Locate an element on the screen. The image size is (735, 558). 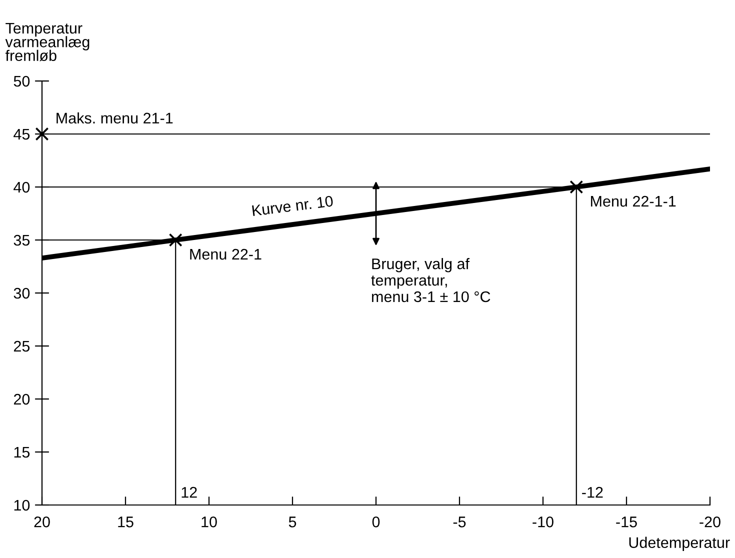
x-tick-label: 20 is located at coordinates (42, 522).